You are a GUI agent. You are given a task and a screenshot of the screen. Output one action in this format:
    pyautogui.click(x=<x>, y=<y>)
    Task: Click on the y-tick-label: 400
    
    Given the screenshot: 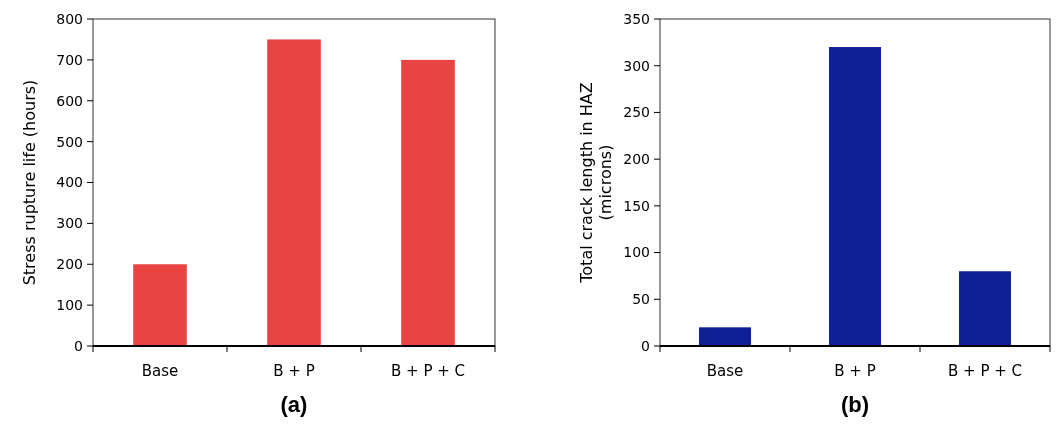 What is the action you would take?
    pyautogui.click(x=69, y=182)
    